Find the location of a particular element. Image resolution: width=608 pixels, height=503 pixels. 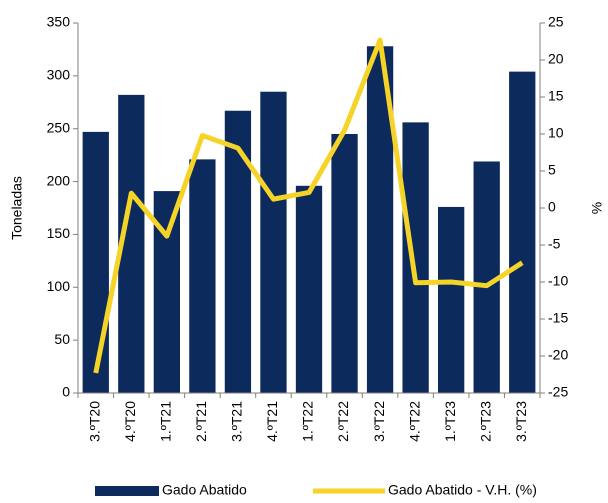

legend-label: Gado Abatido is located at coordinates (204, 490).